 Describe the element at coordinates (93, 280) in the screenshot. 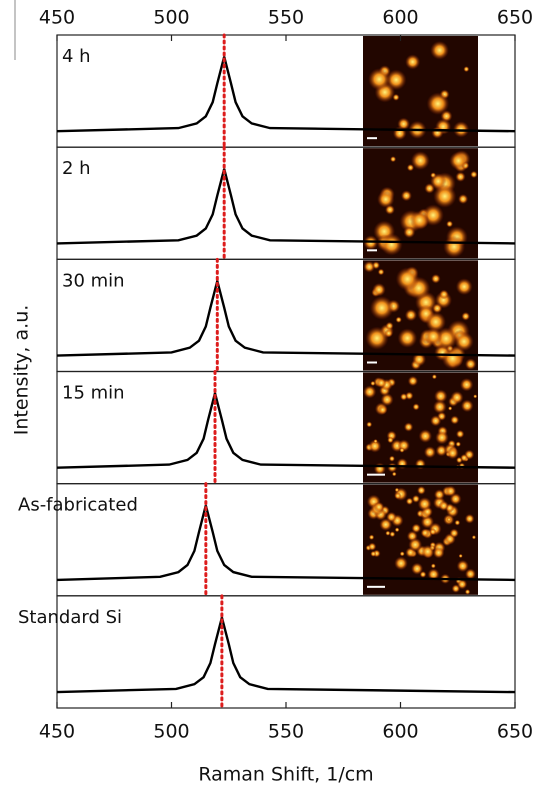

I see `panel-label: 30 min` at that location.